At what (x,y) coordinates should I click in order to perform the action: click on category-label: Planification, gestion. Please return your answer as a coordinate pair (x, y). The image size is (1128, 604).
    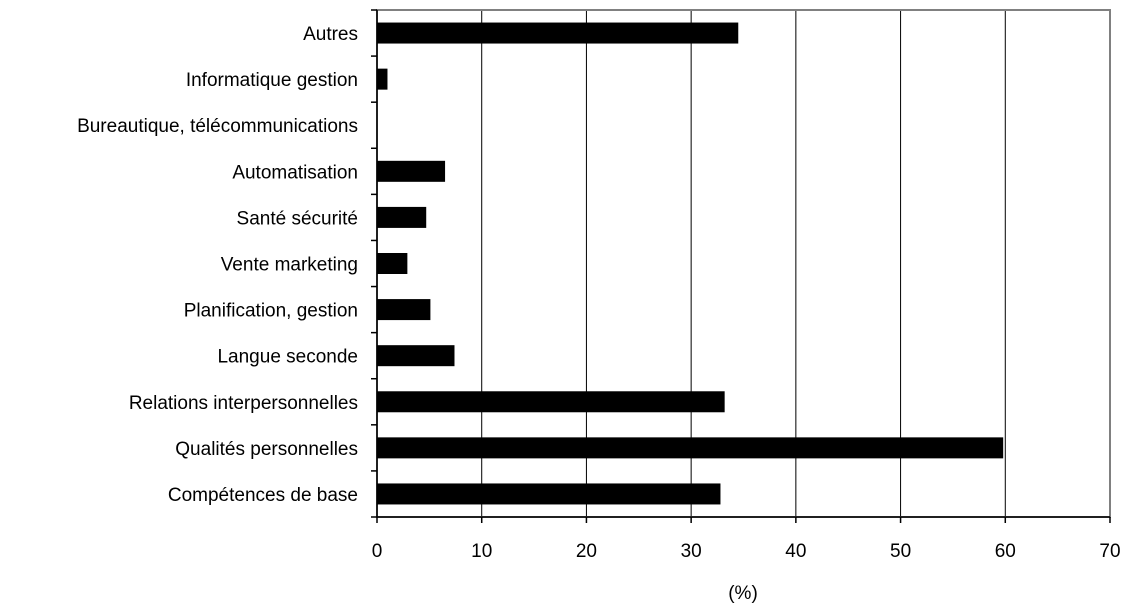
    Looking at the image, I should click on (271, 311).